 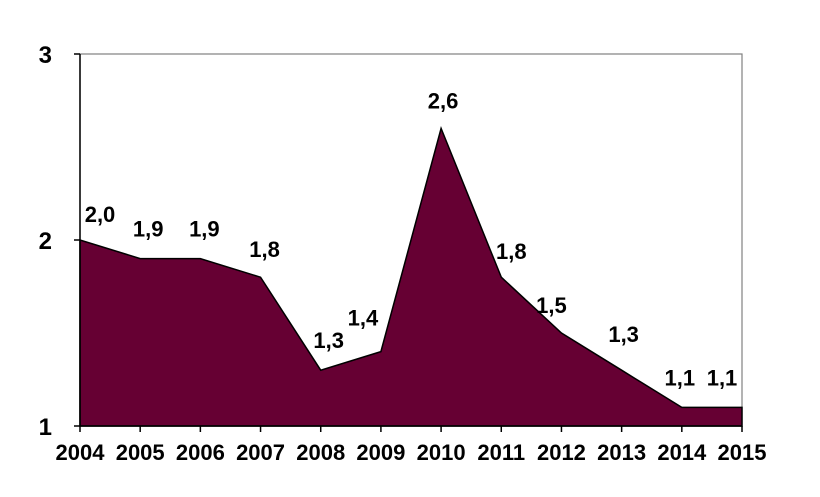 What do you see at coordinates (742, 452) in the screenshot?
I see `x-tick-label: 2015` at bounding box center [742, 452].